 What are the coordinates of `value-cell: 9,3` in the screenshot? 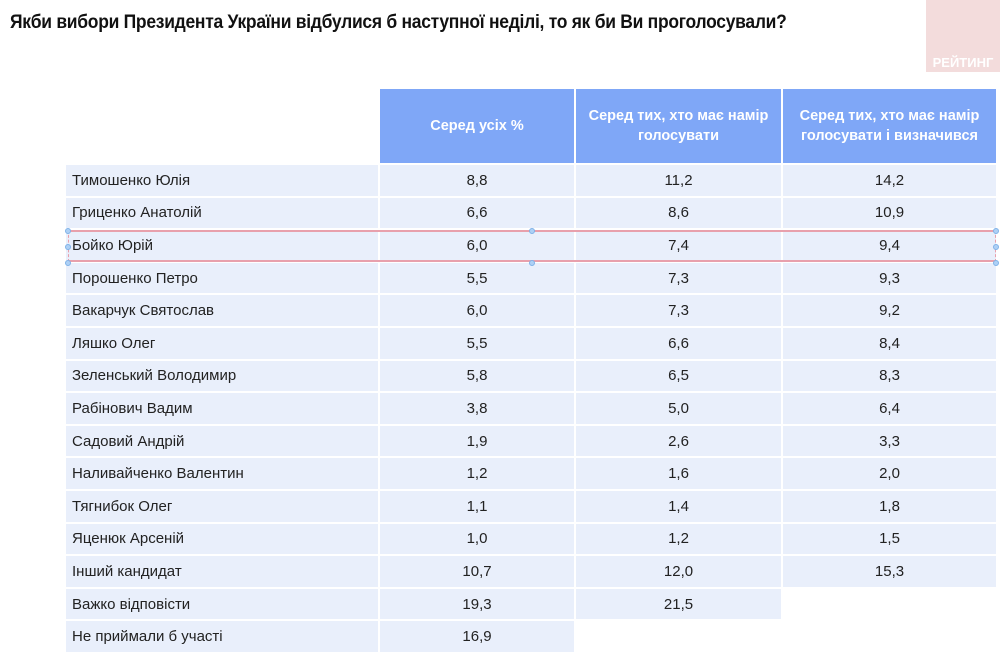 It's located at (890, 279).